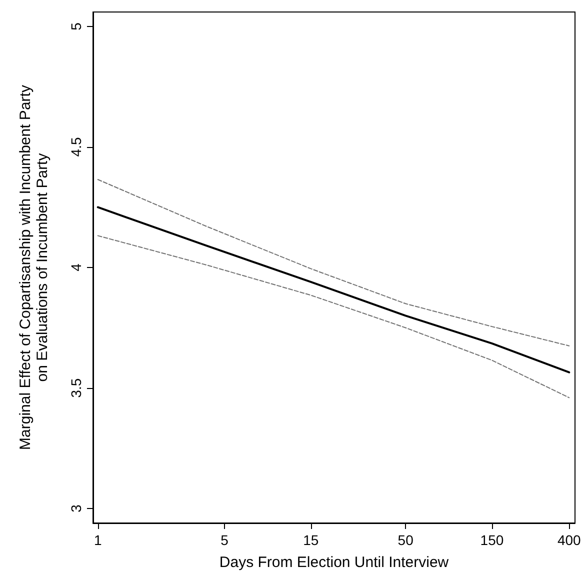 This screenshot has height=585, width=588. What do you see at coordinates (311, 540) in the screenshot?
I see `x-tick-label: 15` at bounding box center [311, 540].